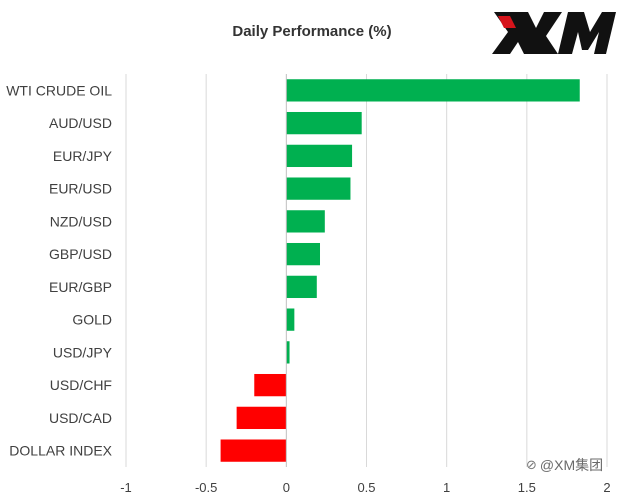 This screenshot has height=501, width=624. What do you see at coordinates (83, 156) in the screenshot?
I see `category-label: EUR/JPY` at bounding box center [83, 156].